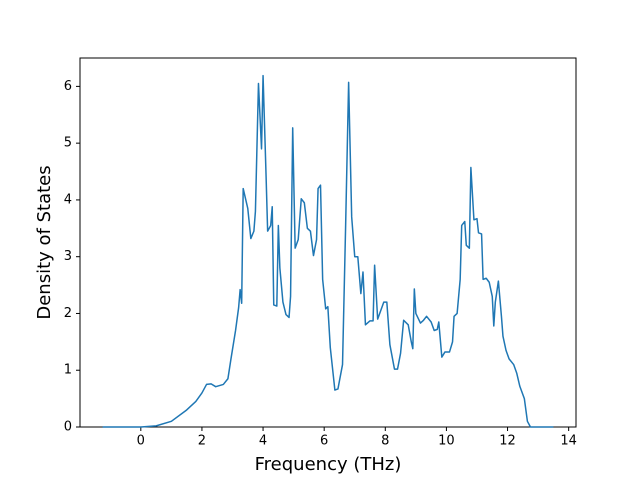 The width and height of the screenshot is (640, 480). I want to click on y-tick-label: 0, so click(68, 427).